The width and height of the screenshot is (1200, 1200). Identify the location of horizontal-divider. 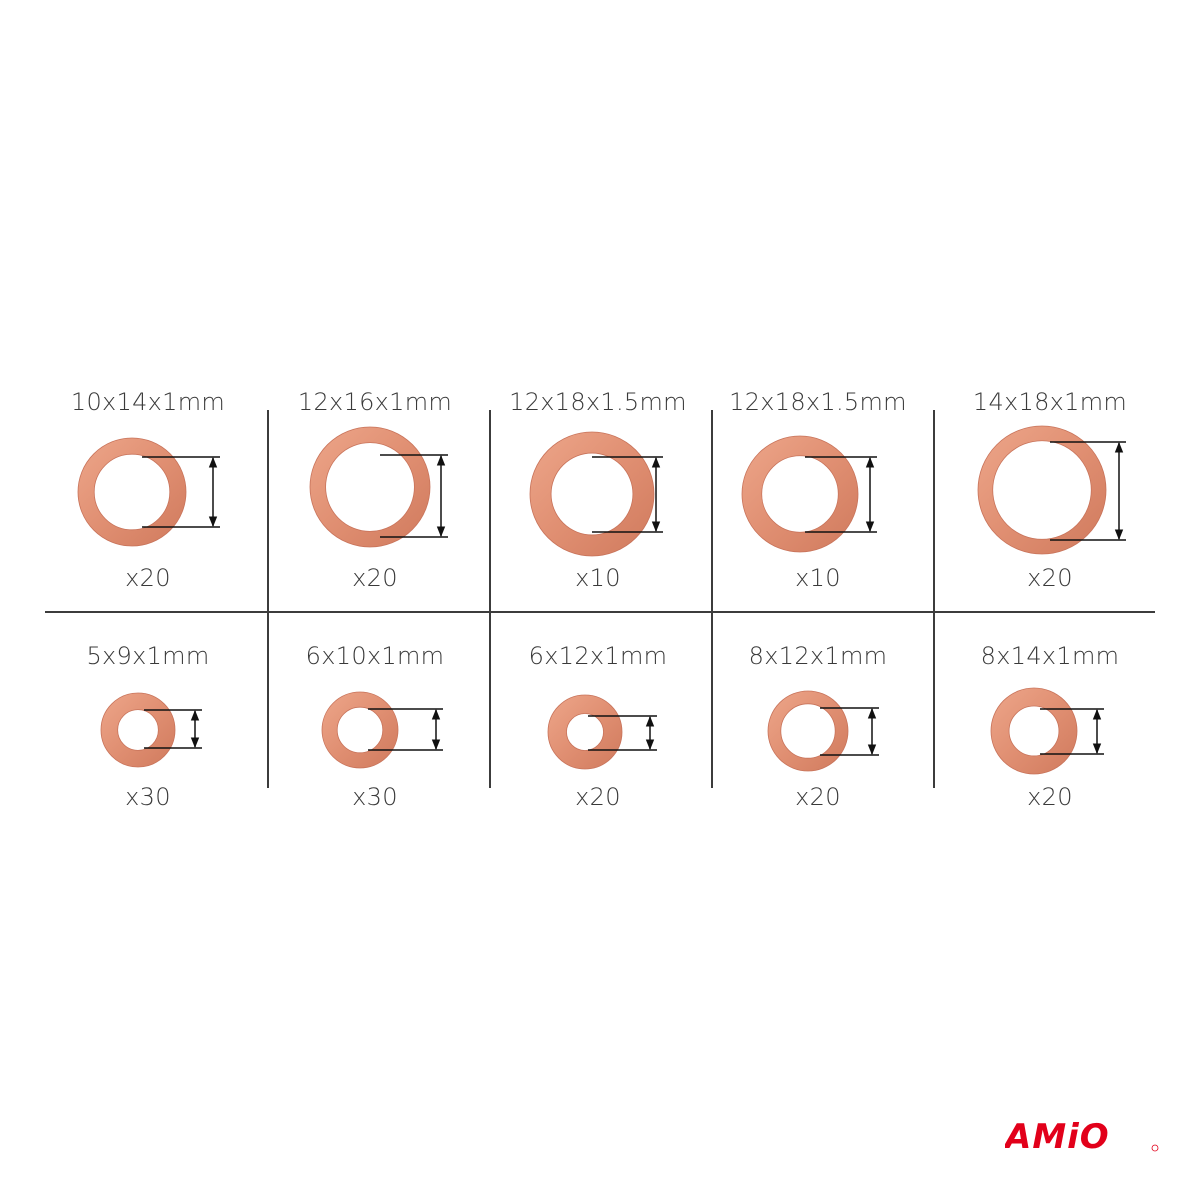
(600, 612).